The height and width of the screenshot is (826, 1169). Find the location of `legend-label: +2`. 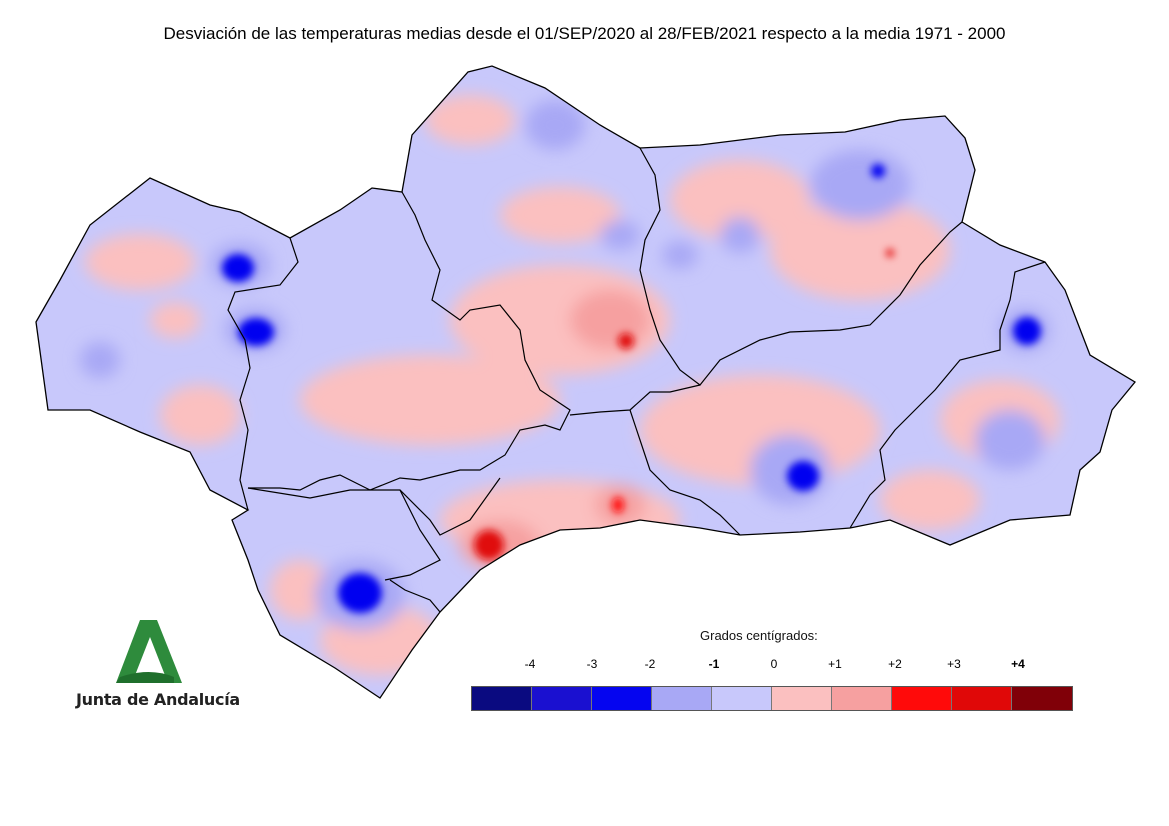

legend-label: +2 is located at coordinates (895, 664).